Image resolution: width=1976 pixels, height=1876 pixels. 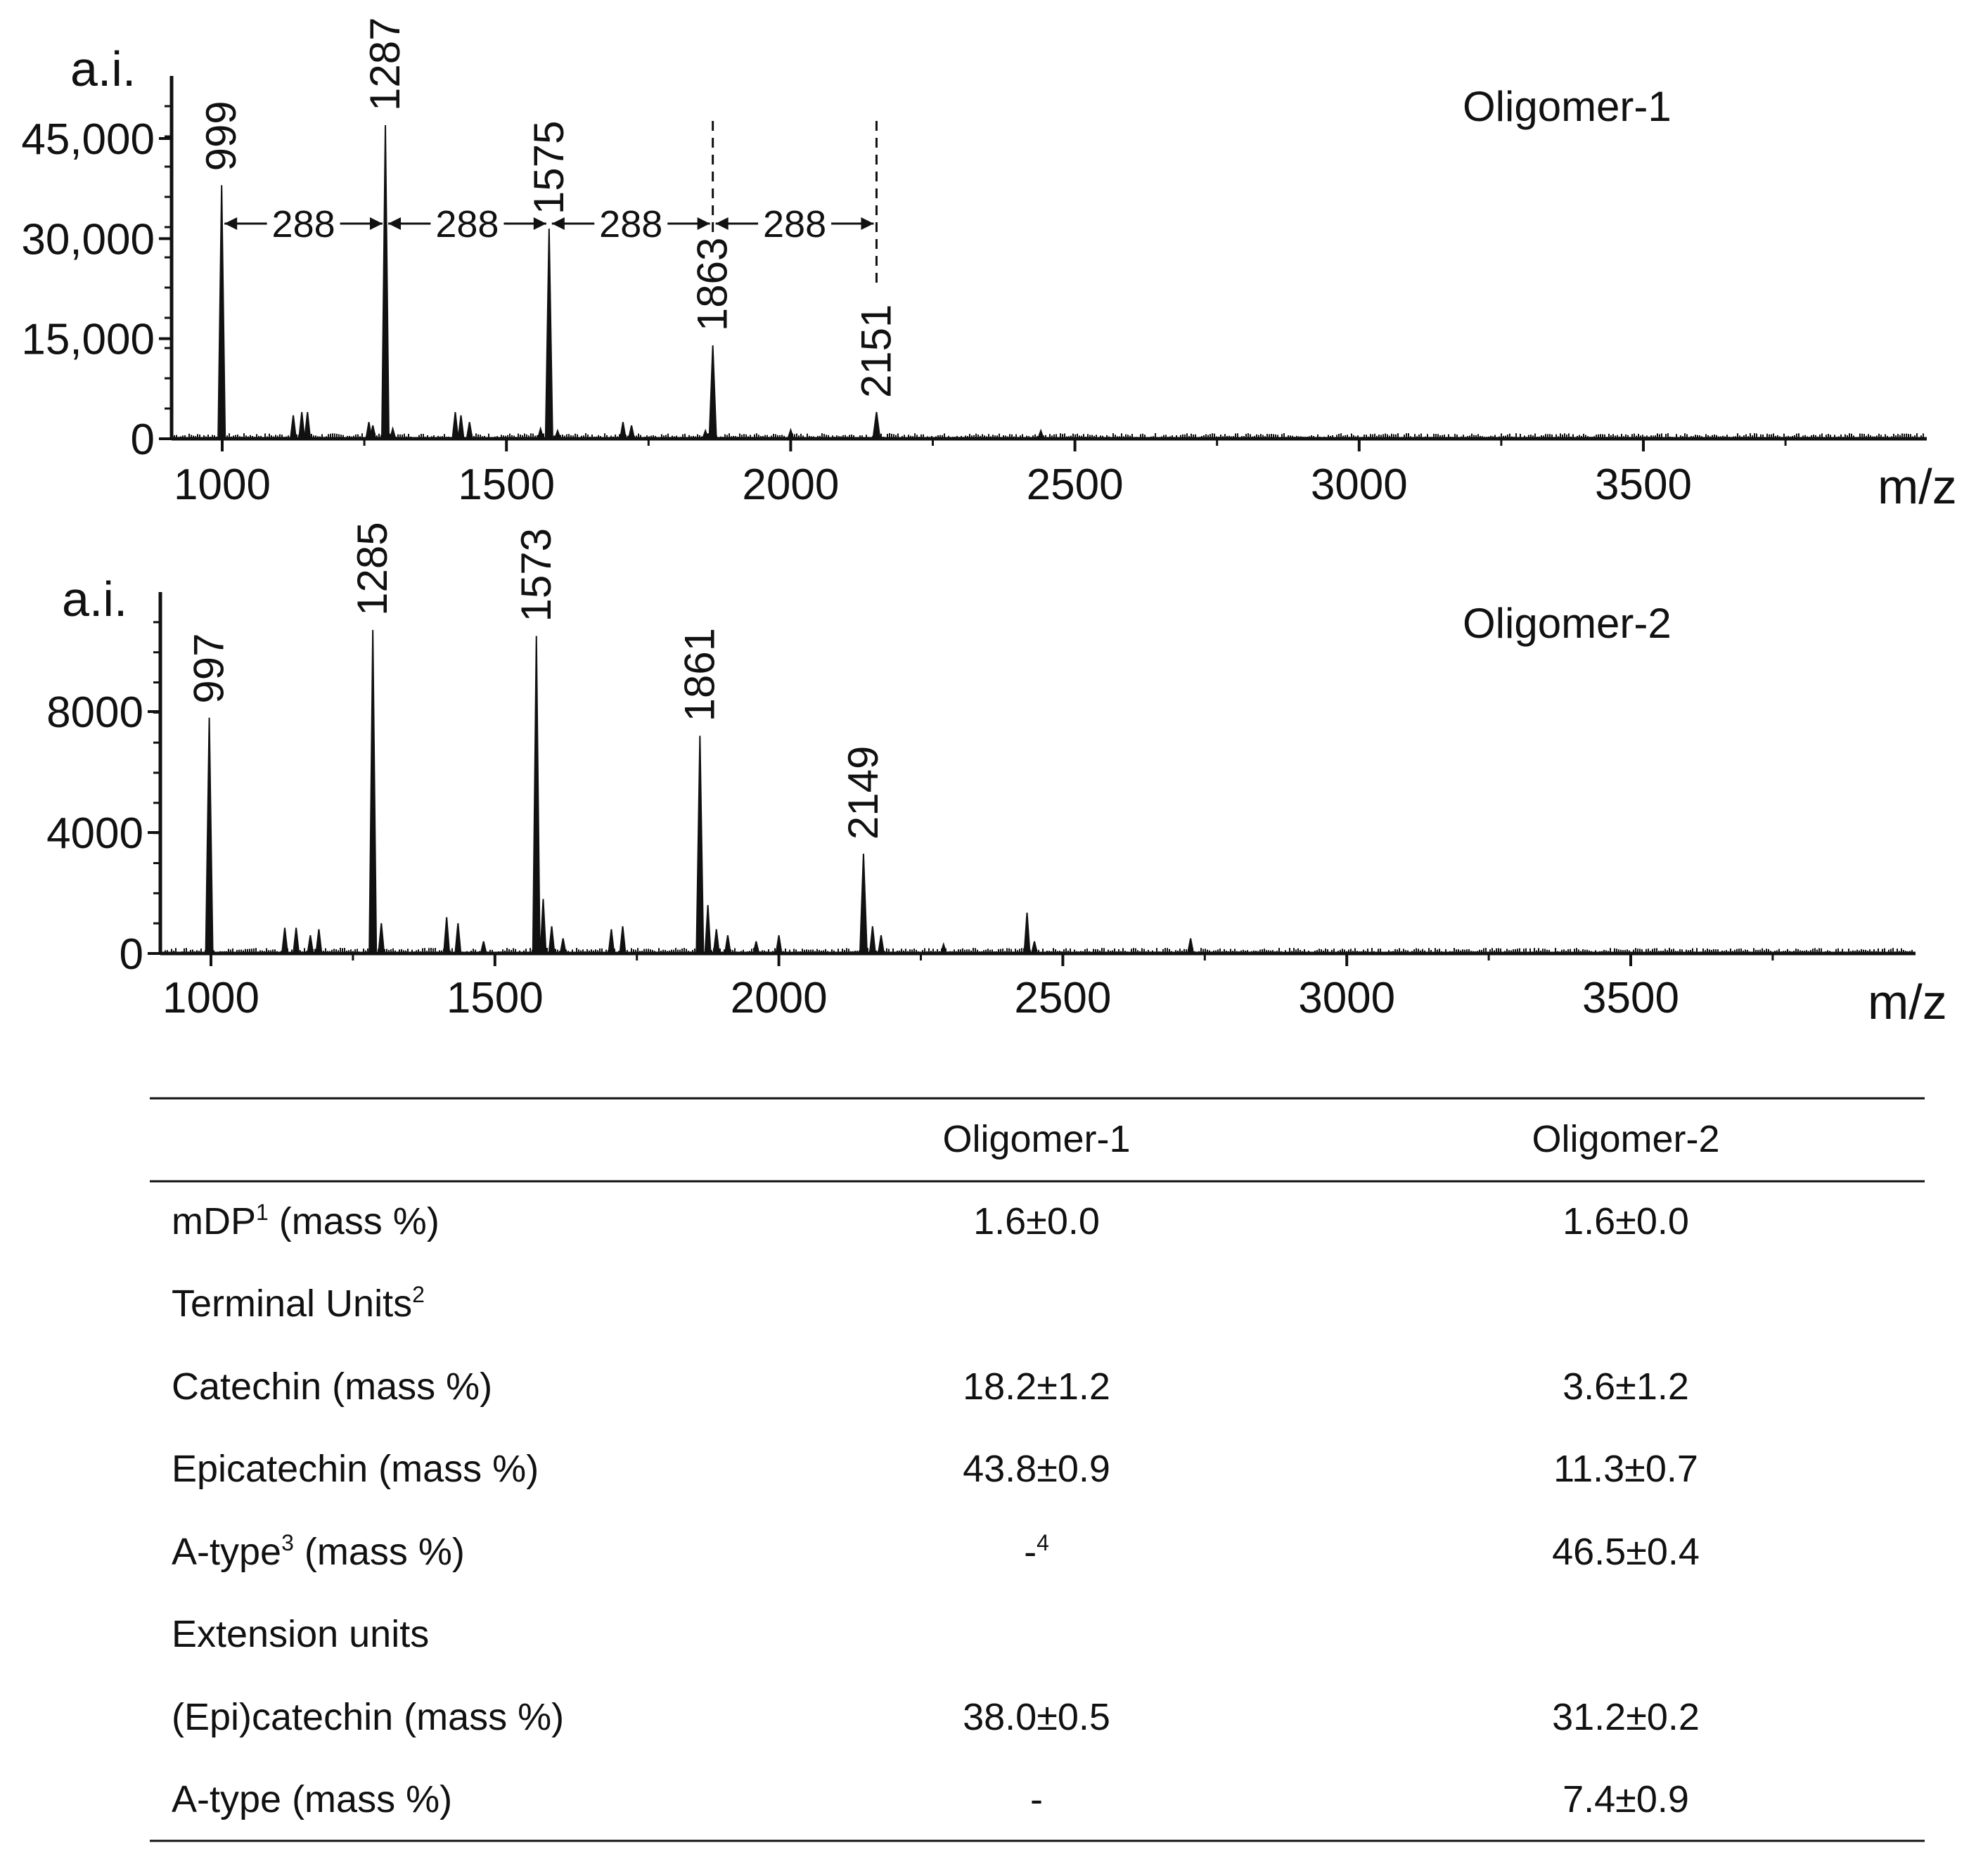 What do you see at coordinates (94, 712) in the screenshot?
I see `y-tick-label: 8000` at bounding box center [94, 712].